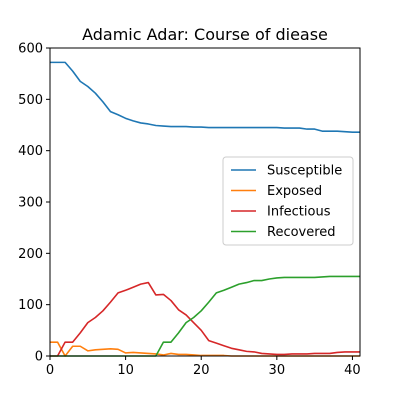 The image size is (400, 400). What do you see at coordinates (30, 254) in the screenshot?
I see `y-tick-label: 200` at bounding box center [30, 254].